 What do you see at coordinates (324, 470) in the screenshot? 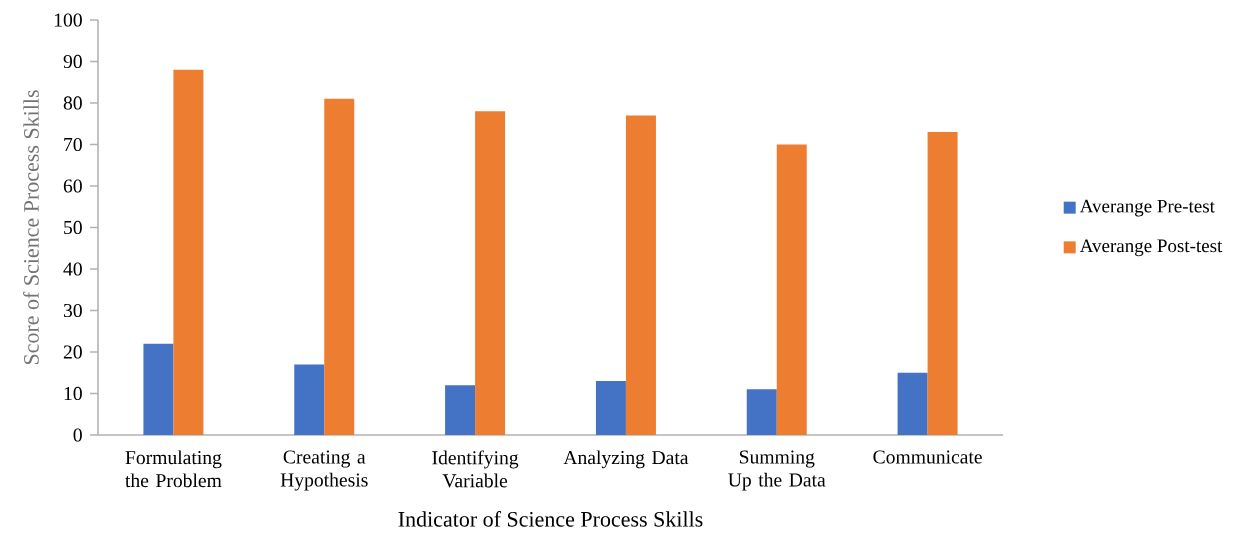
I see `x-tick-label: Creating a Hypothesis` at bounding box center [324, 470].